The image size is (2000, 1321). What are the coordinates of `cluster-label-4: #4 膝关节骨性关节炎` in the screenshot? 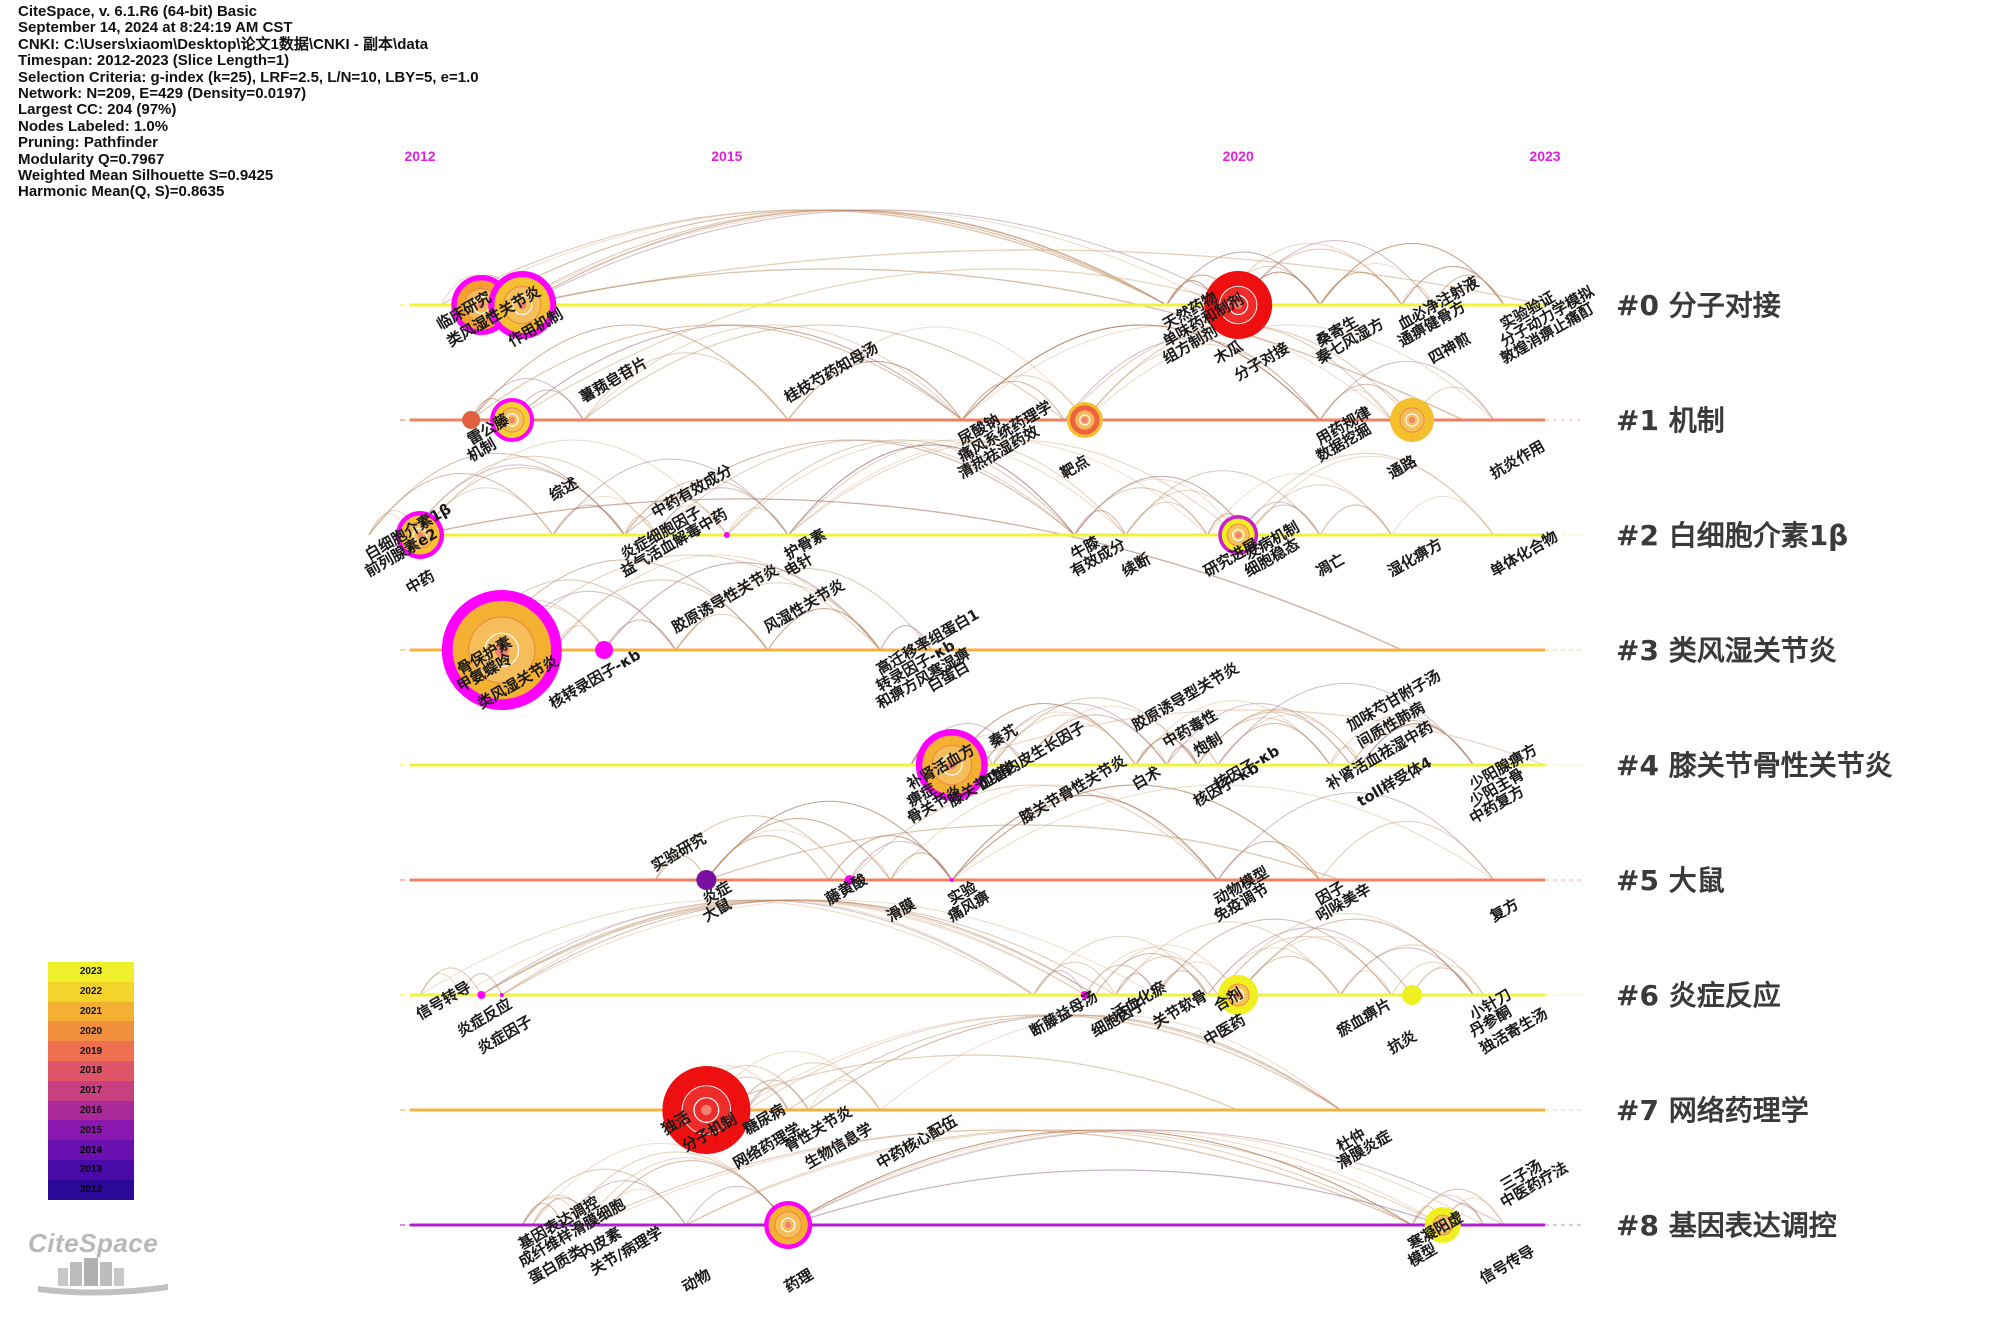 It's located at (1754, 765).